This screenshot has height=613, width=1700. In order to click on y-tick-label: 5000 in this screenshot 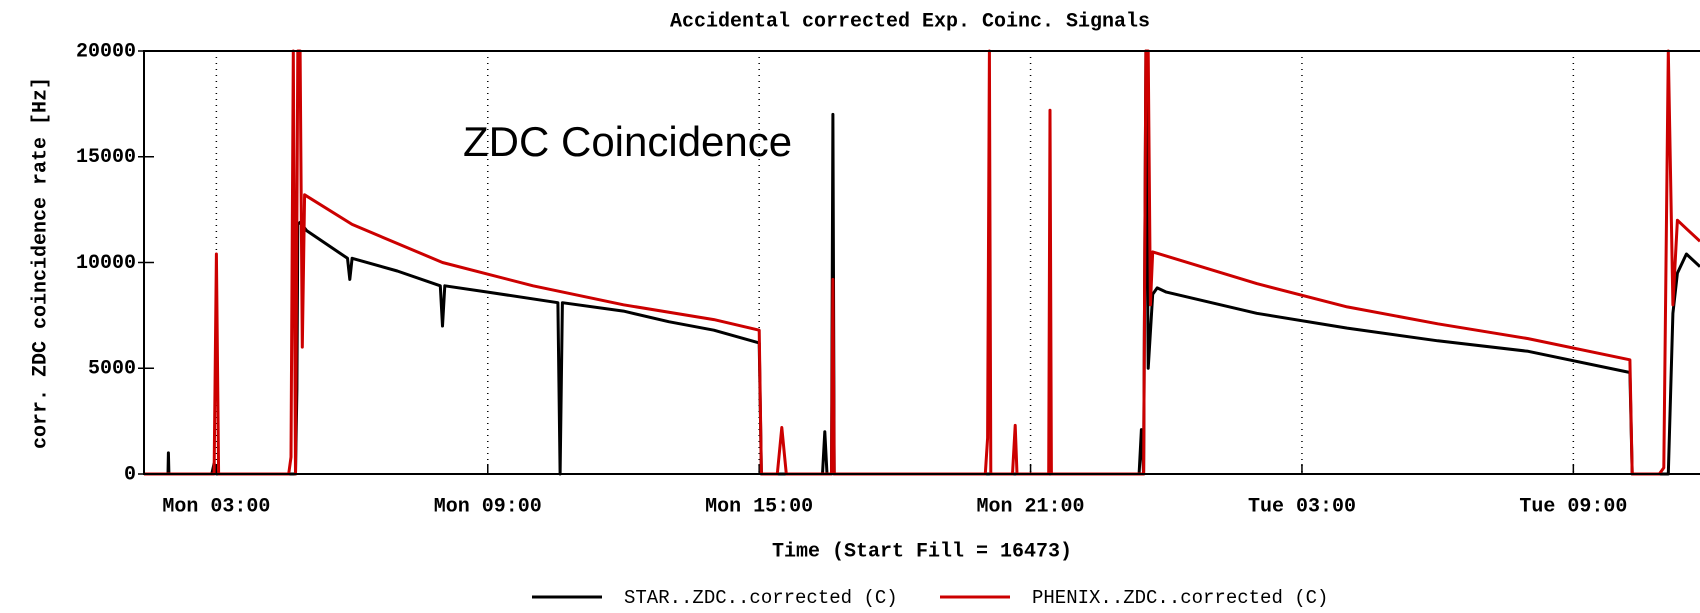, I will do `click(112, 369)`.